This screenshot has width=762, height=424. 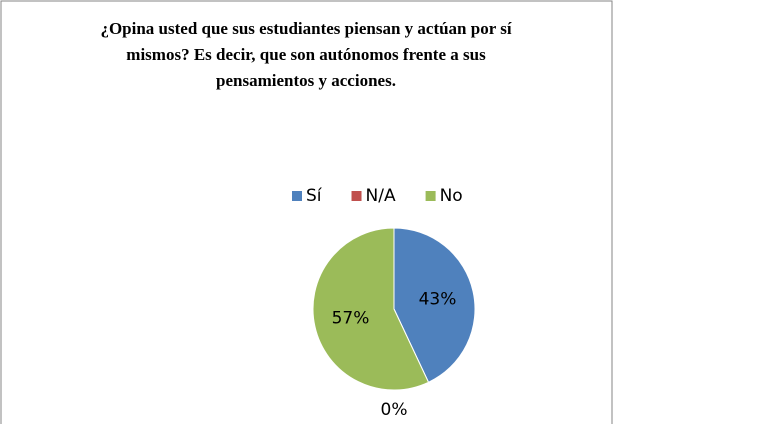 What do you see at coordinates (438, 299) in the screenshot?
I see `data-label: 43%` at bounding box center [438, 299].